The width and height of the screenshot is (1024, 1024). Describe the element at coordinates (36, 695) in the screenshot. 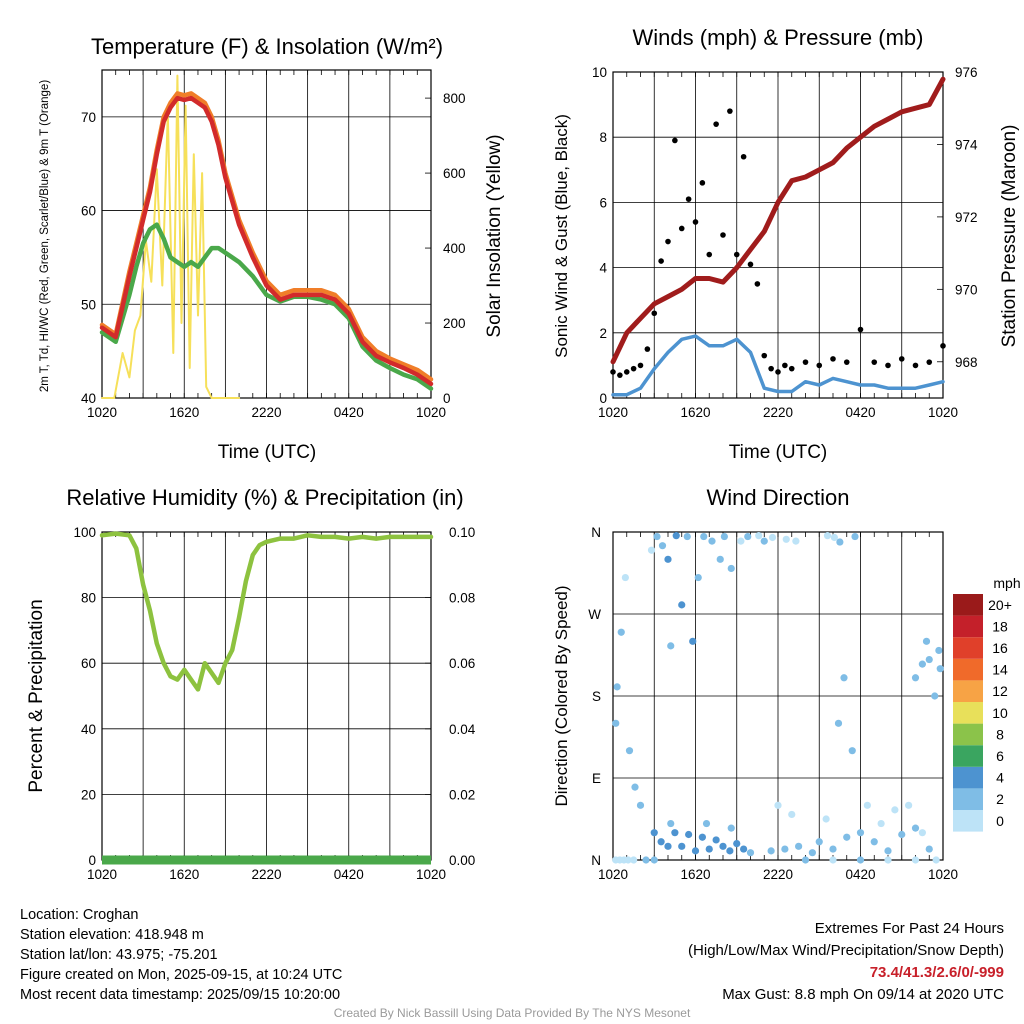

I see `humidity-ylabel: Percent & Precipitation` at that location.